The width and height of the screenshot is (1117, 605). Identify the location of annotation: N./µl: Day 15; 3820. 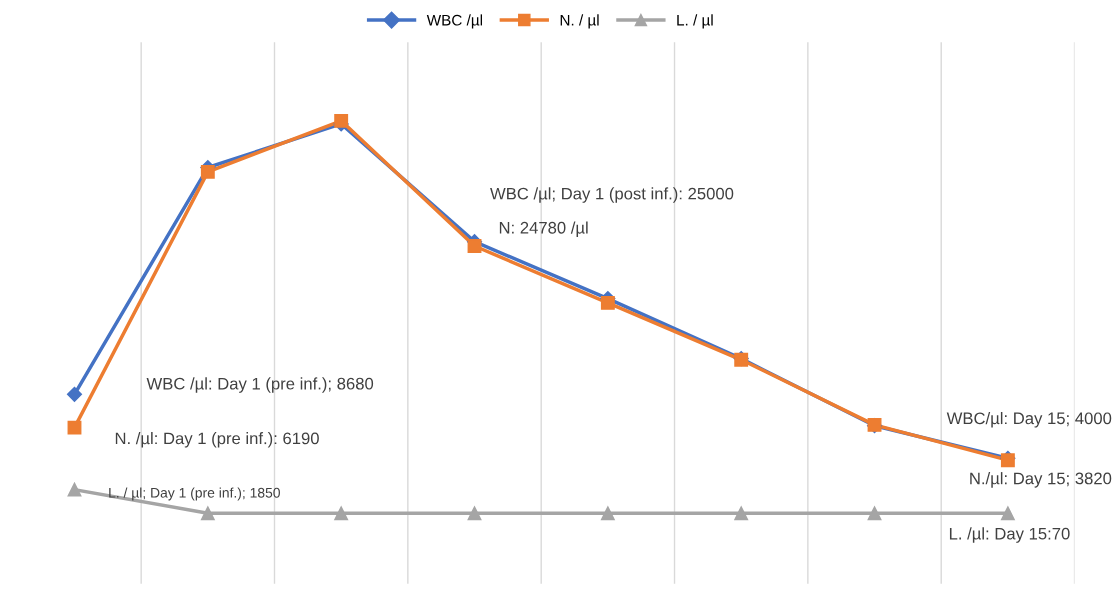
(1041, 480).